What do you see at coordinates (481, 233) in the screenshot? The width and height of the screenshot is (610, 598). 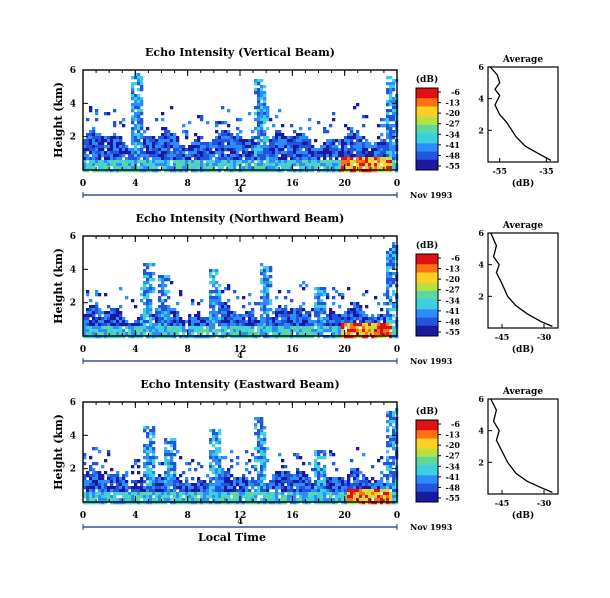 I see `average-y-label: 6` at bounding box center [481, 233].